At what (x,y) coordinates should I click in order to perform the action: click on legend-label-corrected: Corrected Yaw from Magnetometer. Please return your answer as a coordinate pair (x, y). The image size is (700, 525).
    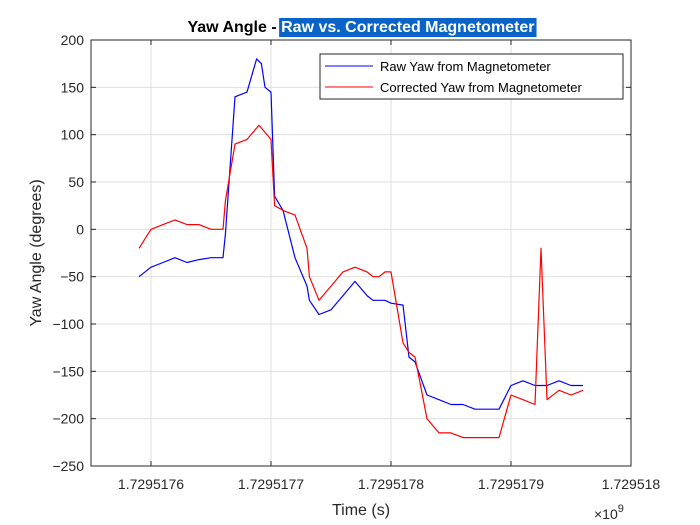
    Looking at the image, I should click on (481, 87).